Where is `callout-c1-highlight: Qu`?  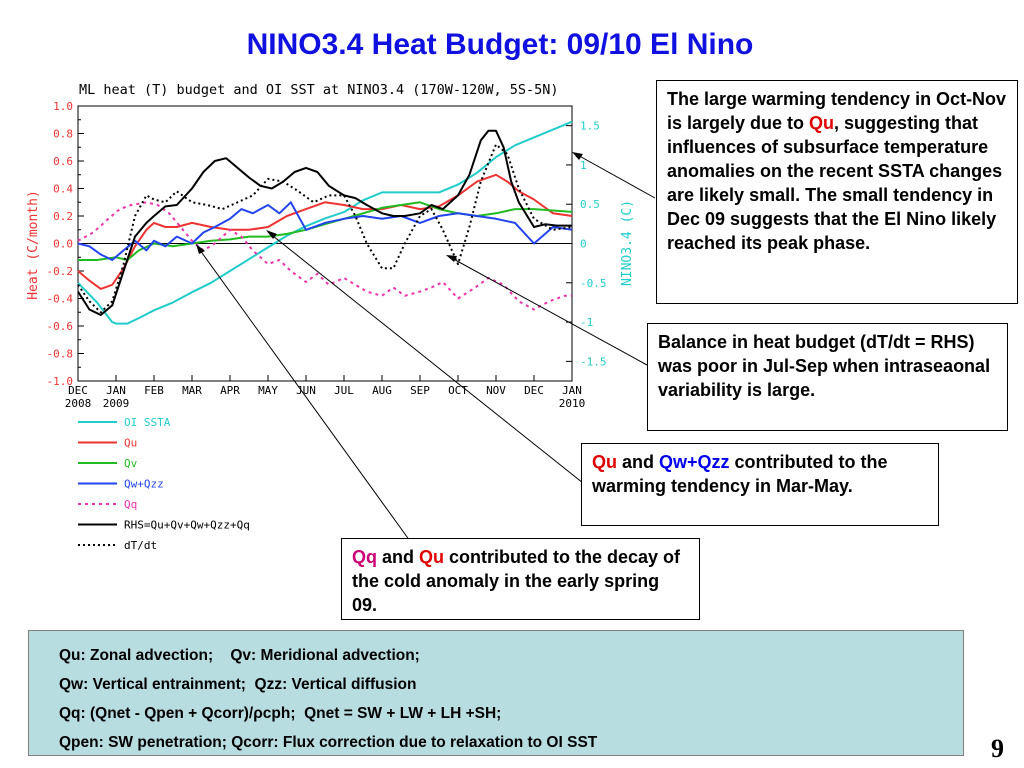 callout-c1-highlight: Qu is located at coordinates (822, 123).